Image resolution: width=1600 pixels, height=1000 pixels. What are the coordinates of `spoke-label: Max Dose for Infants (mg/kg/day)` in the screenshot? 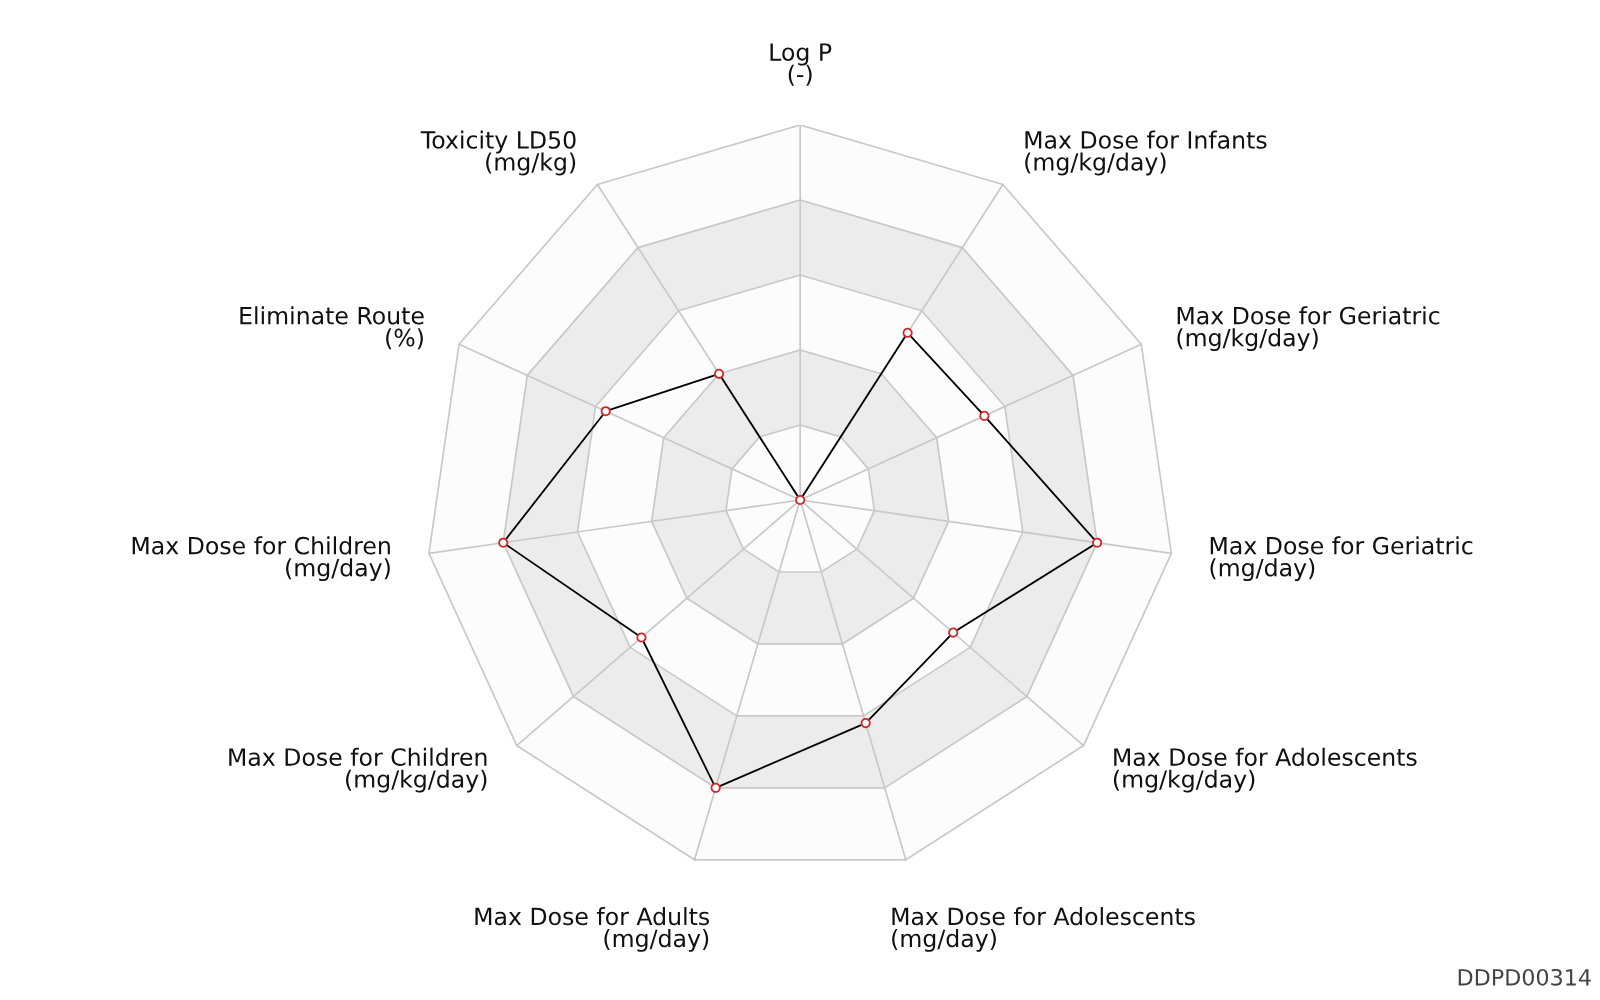 It's located at (1146, 153).